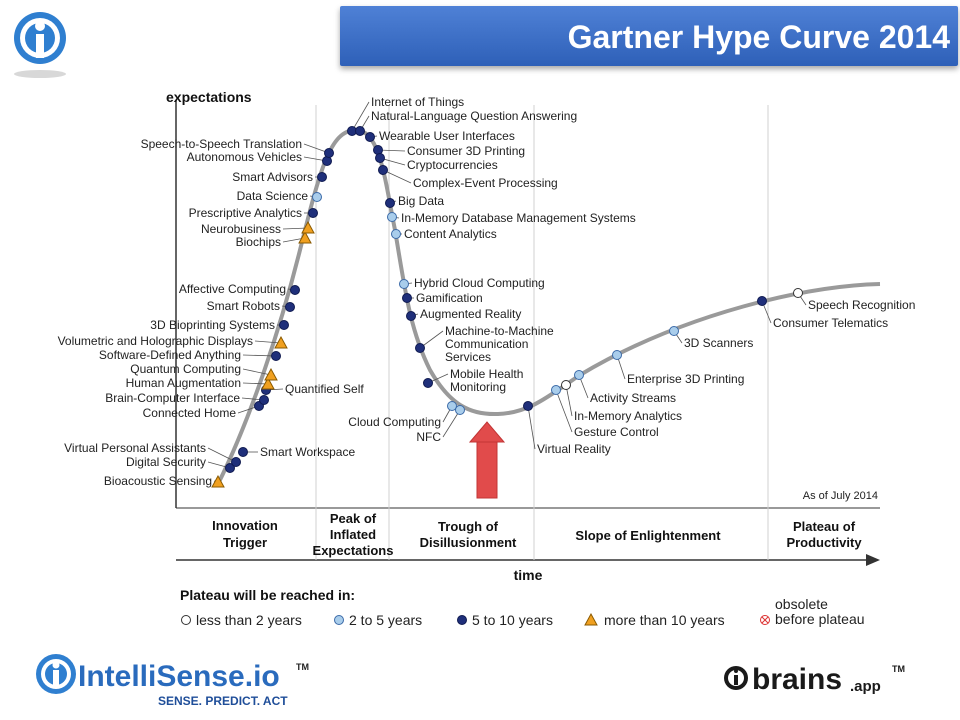 The image size is (960, 720). I want to click on phase-slope: Slope of Enlightenment, so click(648, 535).